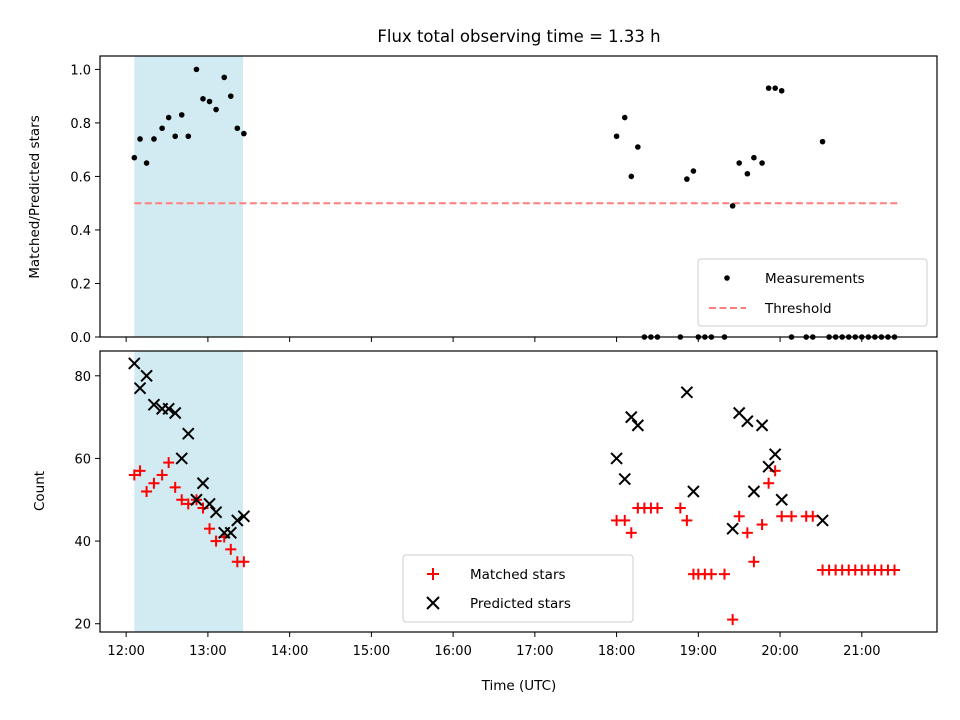 Image resolution: width=960 pixels, height=720 pixels. What do you see at coordinates (494, 339) in the screenshot?
I see `top-x-ticks` at bounding box center [494, 339].